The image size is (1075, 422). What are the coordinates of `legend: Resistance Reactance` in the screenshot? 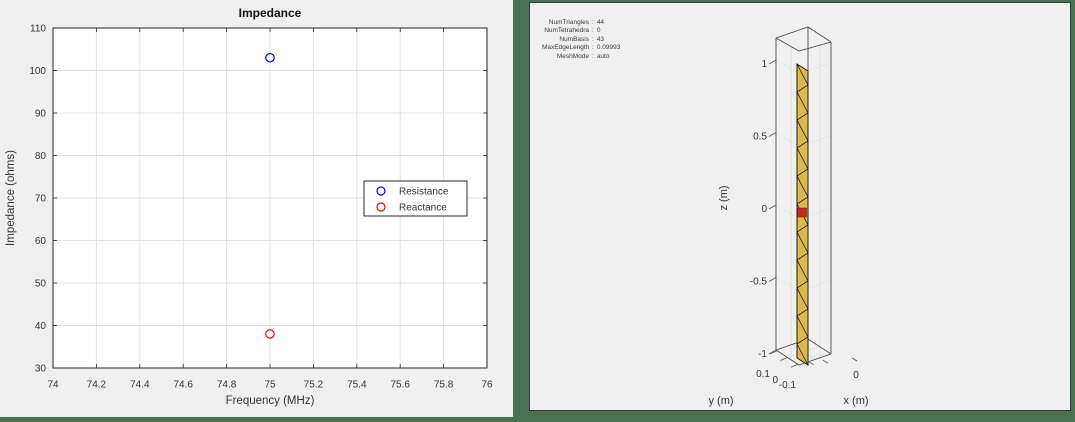 It's located at (415, 198).